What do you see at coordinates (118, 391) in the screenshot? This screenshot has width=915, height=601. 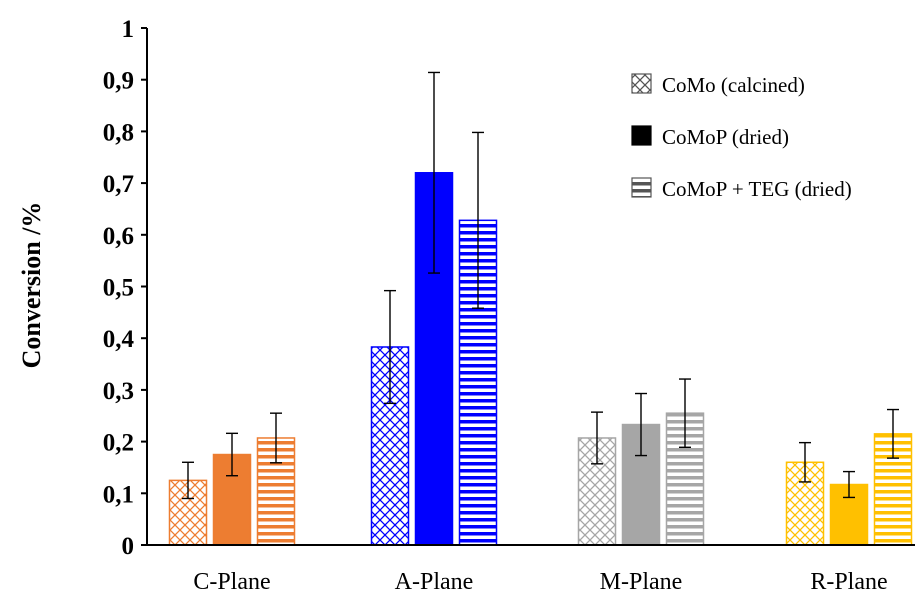 I see `y-tick-label: 0,3` at bounding box center [118, 391].